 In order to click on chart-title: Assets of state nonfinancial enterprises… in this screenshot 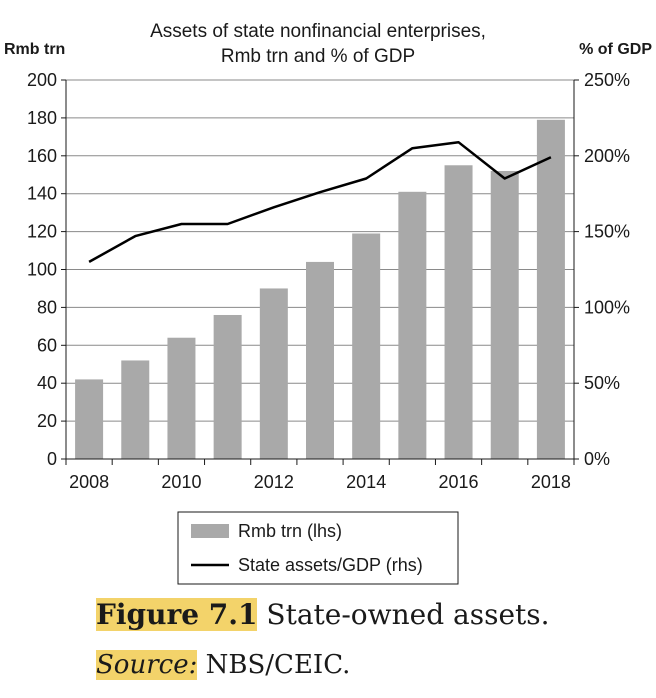, I will do `click(318, 31)`.